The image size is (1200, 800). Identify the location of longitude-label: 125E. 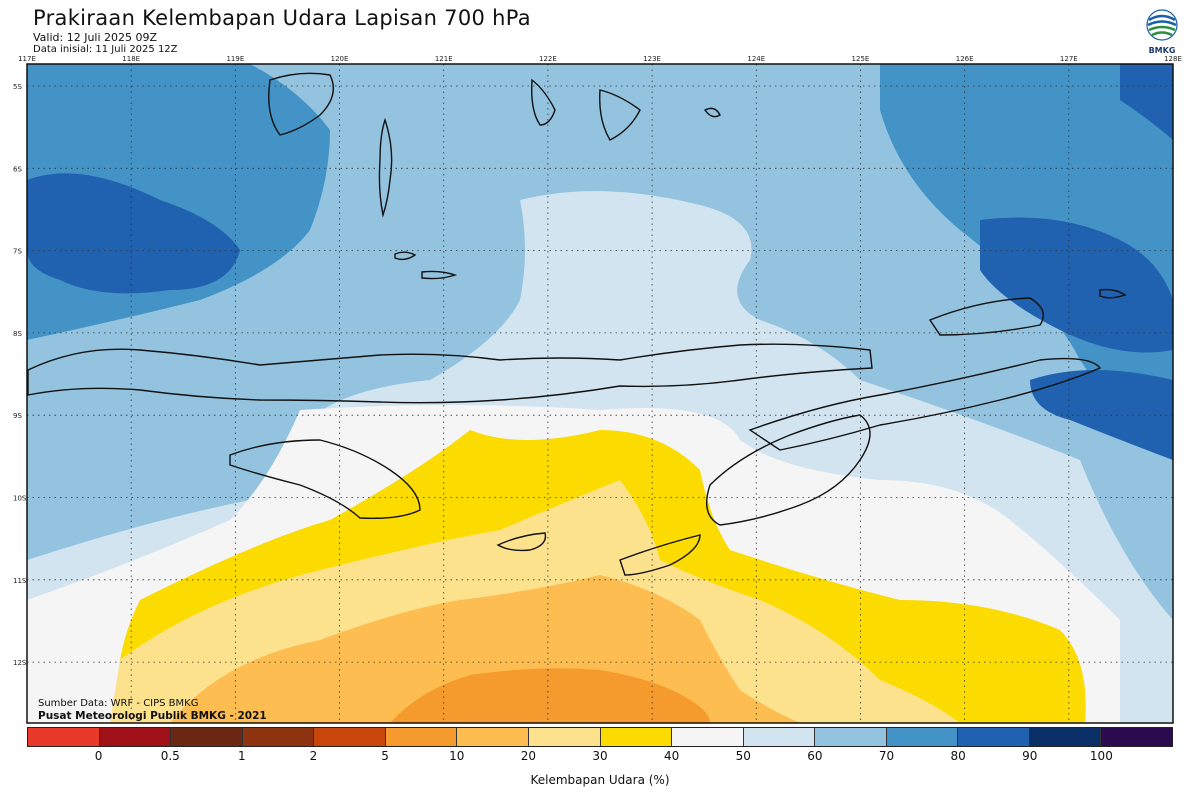
(861, 59).